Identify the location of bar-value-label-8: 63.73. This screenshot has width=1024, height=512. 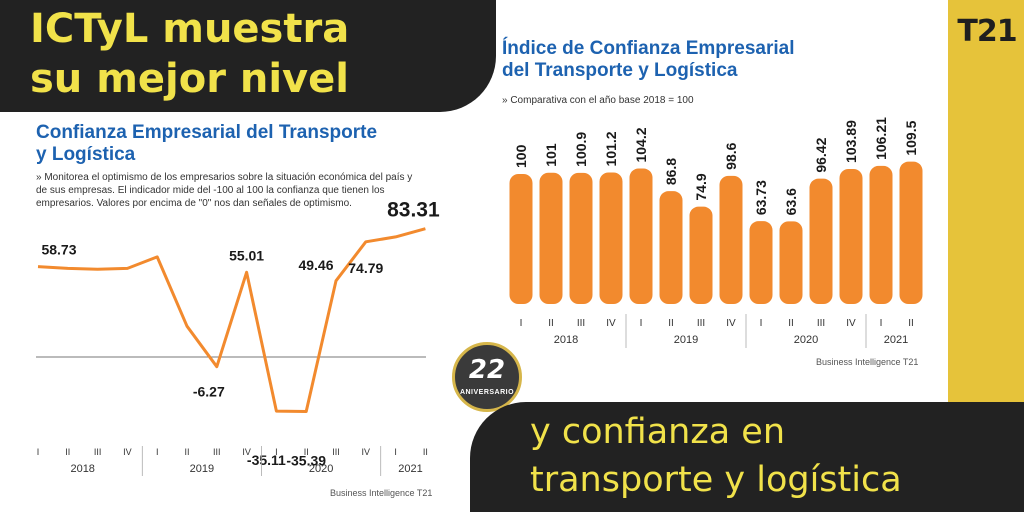
(761, 197).